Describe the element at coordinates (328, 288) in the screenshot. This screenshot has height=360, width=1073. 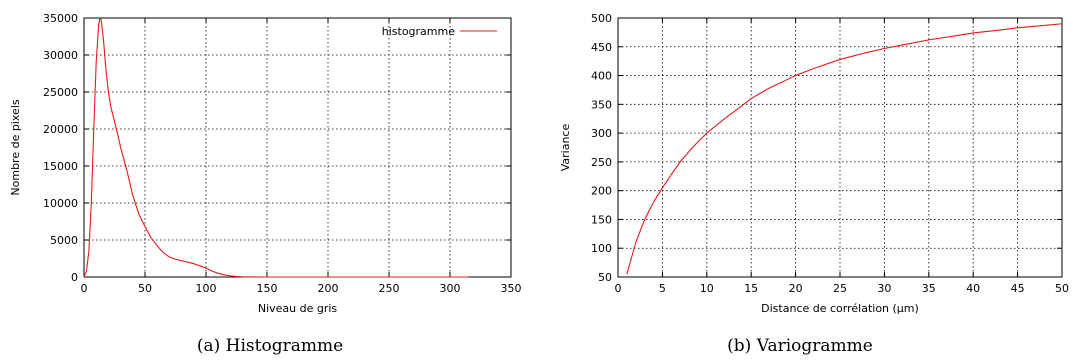
I see `x-tick-label: 200` at that location.